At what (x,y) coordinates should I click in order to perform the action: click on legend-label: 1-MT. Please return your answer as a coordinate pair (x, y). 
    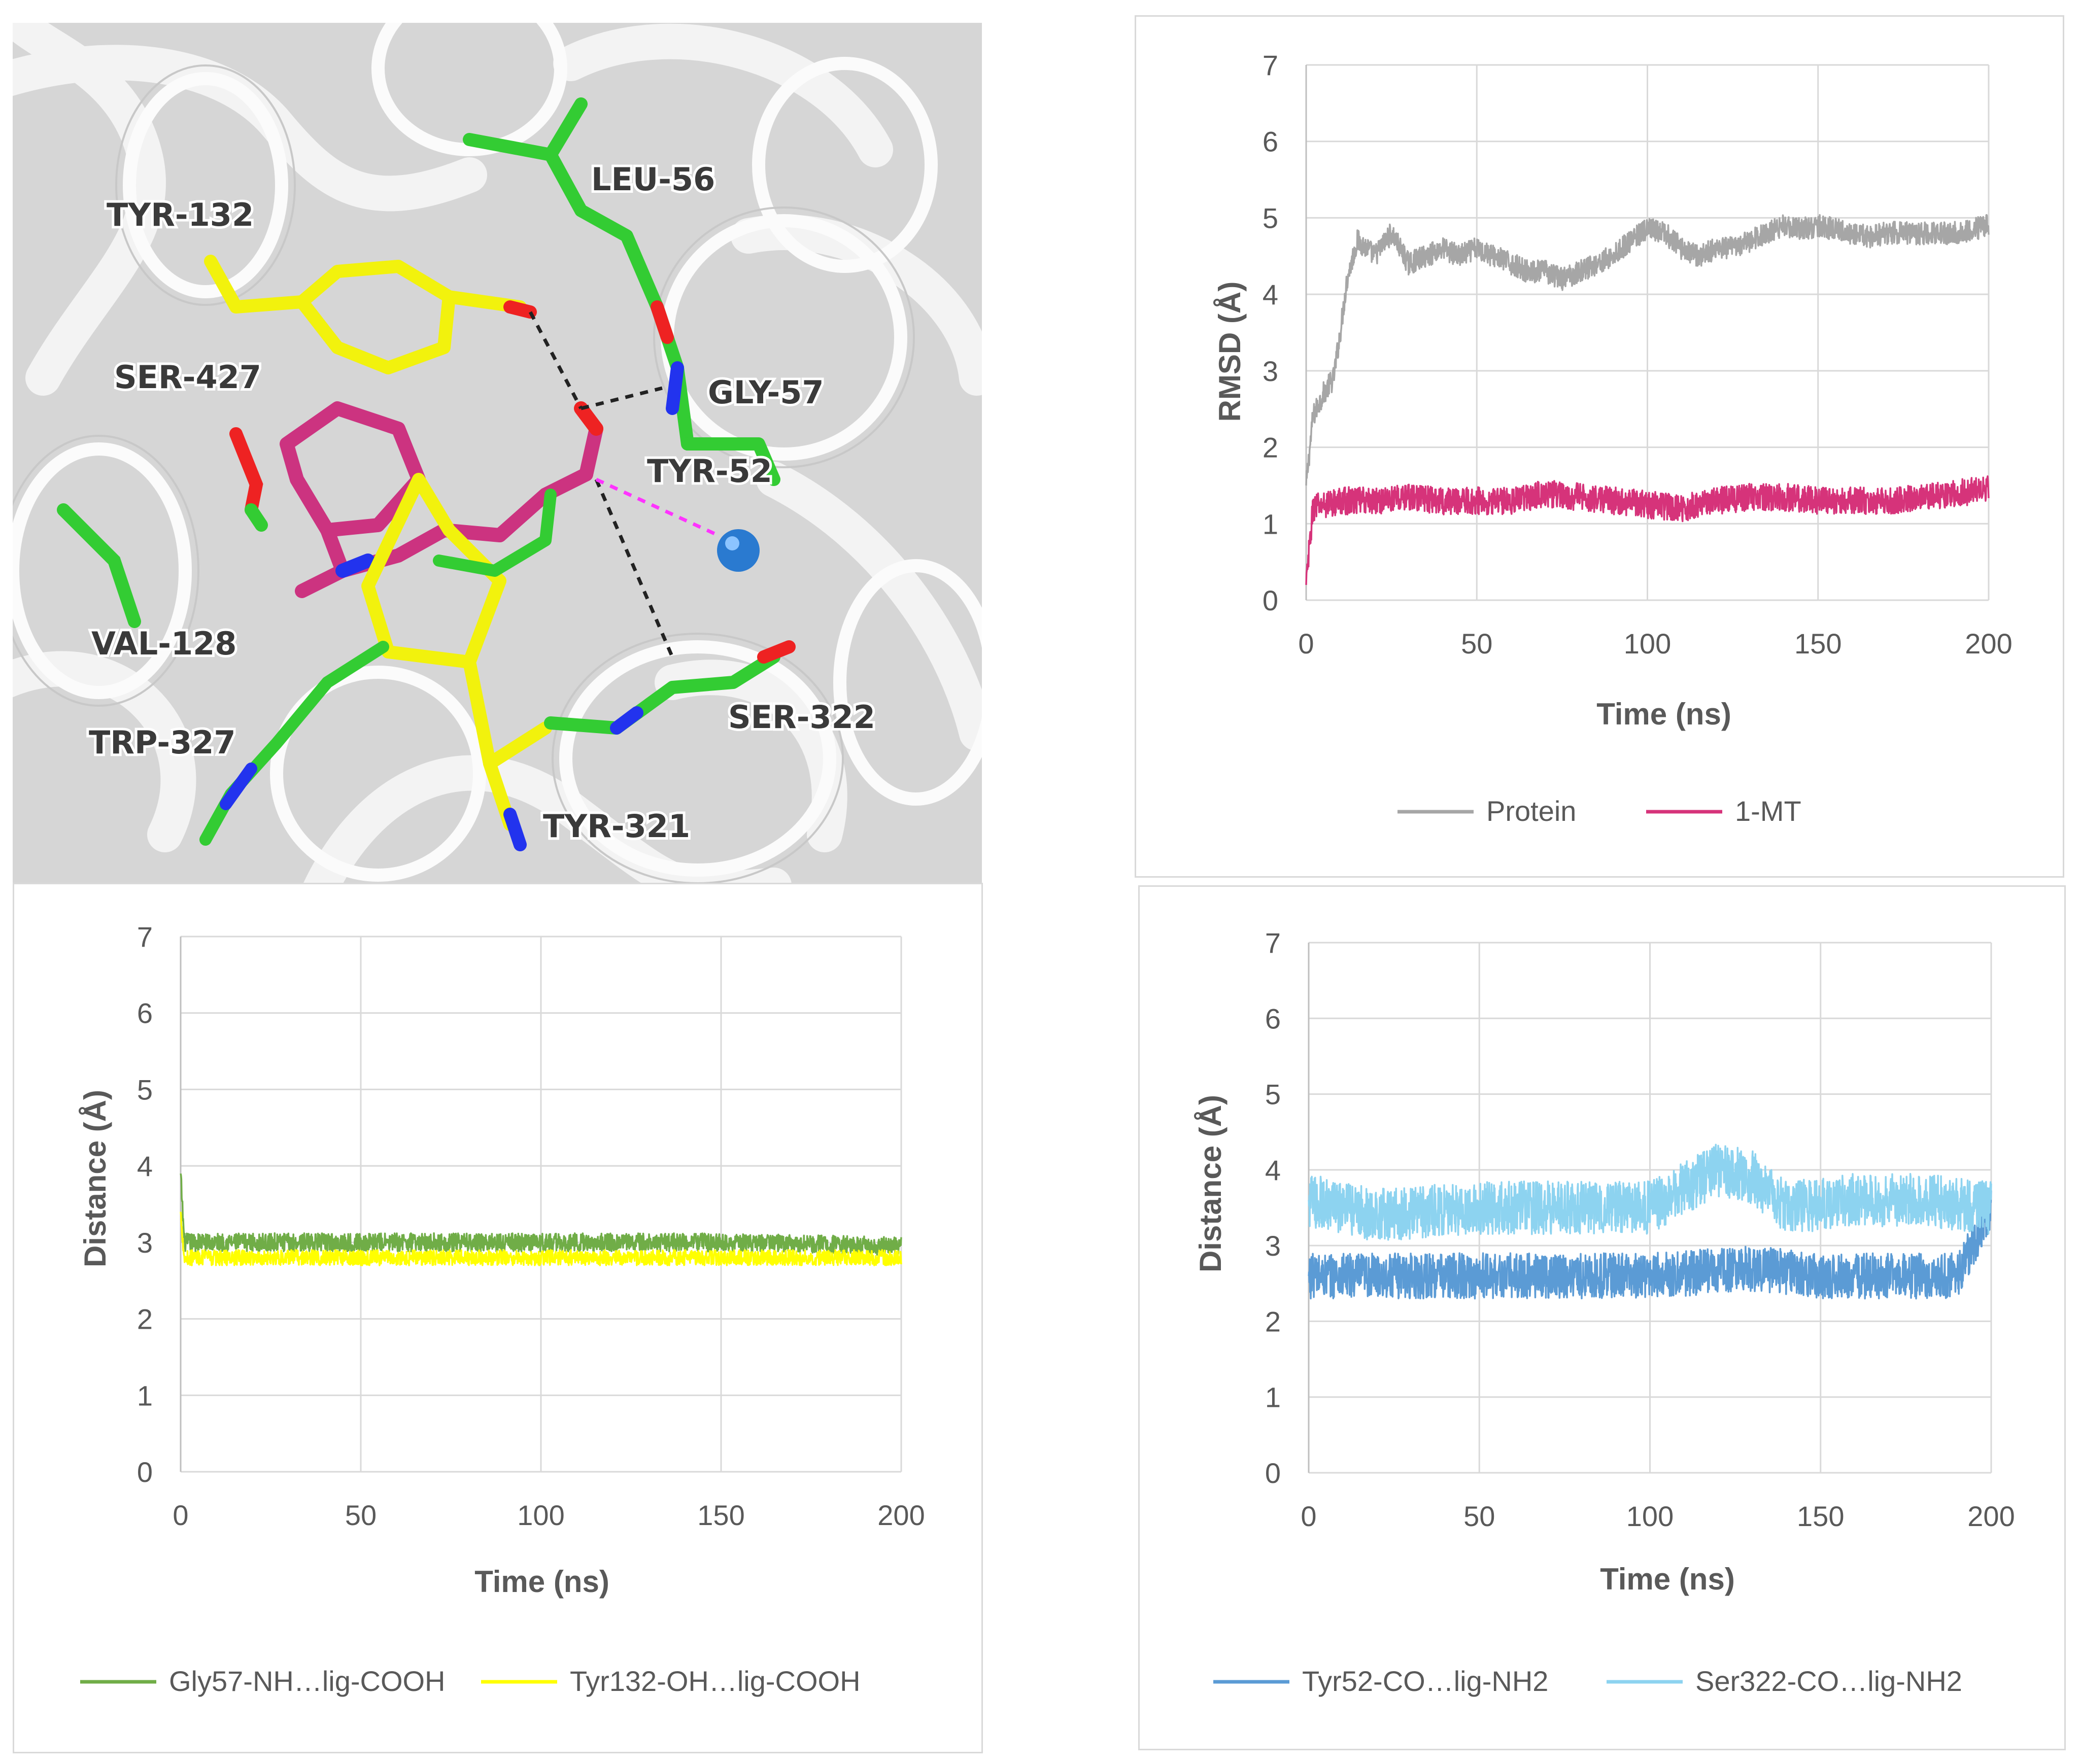
    Looking at the image, I should click on (1768, 811).